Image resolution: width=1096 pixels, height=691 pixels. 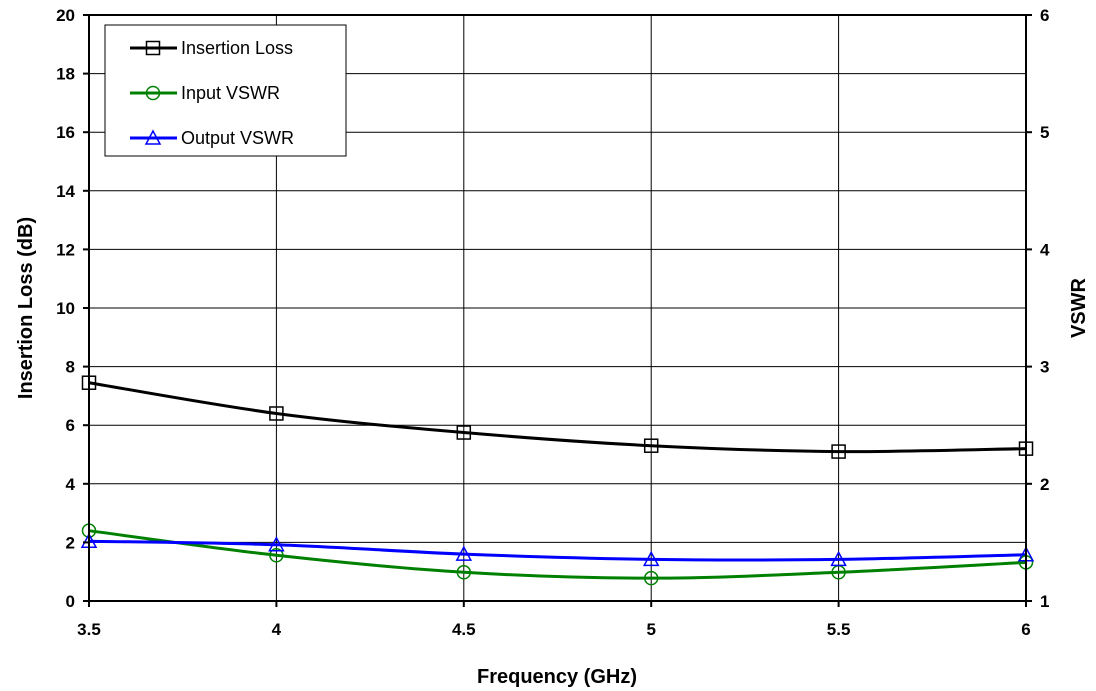 What do you see at coordinates (65, 132) in the screenshot?
I see `y-tick-label: 16` at bounding box center [65, 132].